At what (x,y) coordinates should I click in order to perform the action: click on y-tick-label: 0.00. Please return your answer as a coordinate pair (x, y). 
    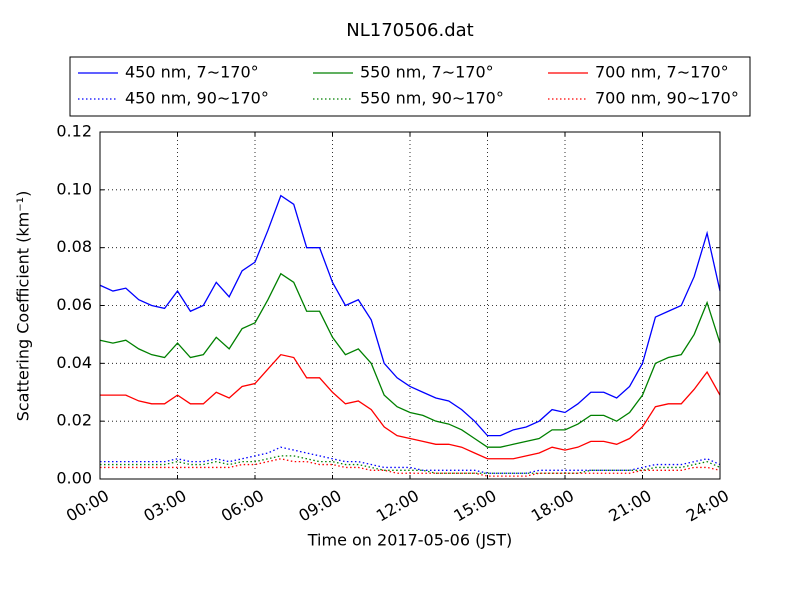
    Looking at the image, I should click on (74, 478).